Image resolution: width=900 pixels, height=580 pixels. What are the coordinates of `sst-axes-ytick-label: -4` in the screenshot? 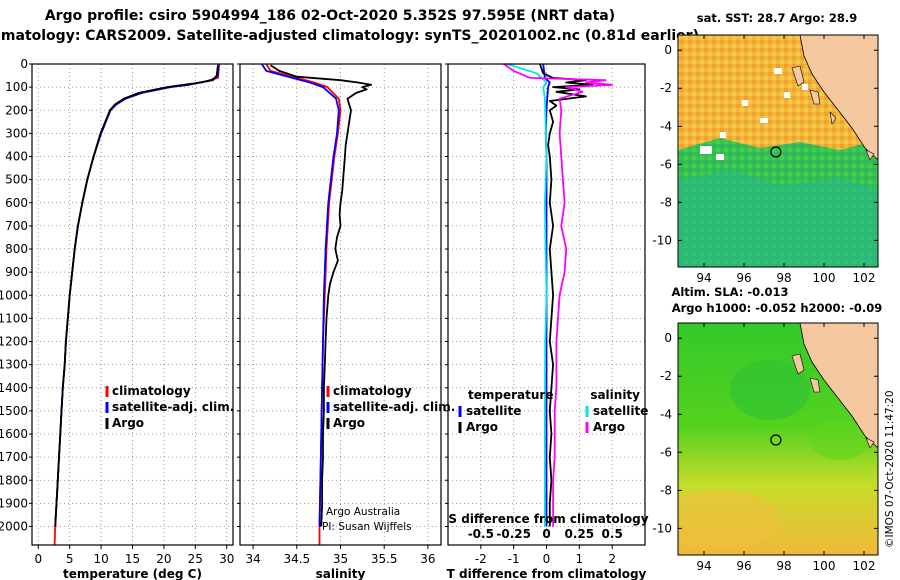 It's located at (666, 126).